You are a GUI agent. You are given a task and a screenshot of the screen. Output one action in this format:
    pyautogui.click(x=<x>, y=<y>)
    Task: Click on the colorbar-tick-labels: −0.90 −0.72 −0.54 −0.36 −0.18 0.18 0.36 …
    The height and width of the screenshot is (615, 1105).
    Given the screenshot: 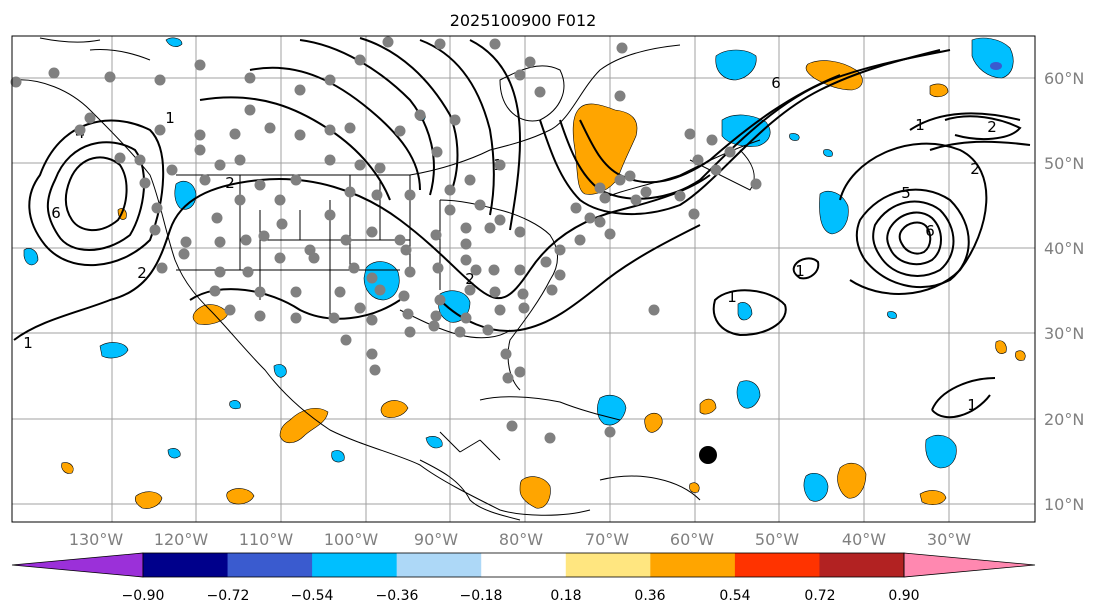 What is the action you would take?
    pyautogui.click(x=521, y=596)
    